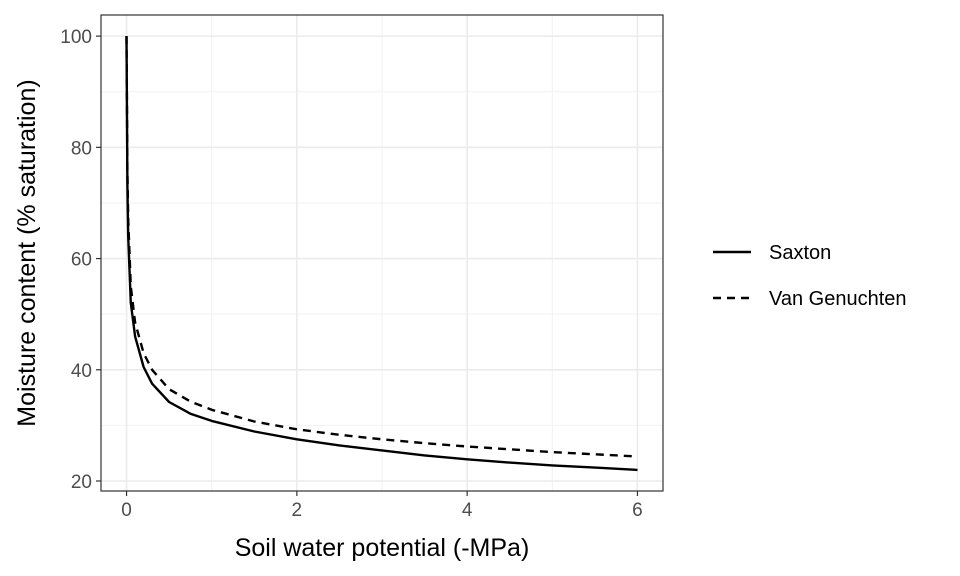 The height and width of the screenshot is (576, 960). I want to click on legend-label-van-genuchten: Van Genuchten, so click(838, 299).